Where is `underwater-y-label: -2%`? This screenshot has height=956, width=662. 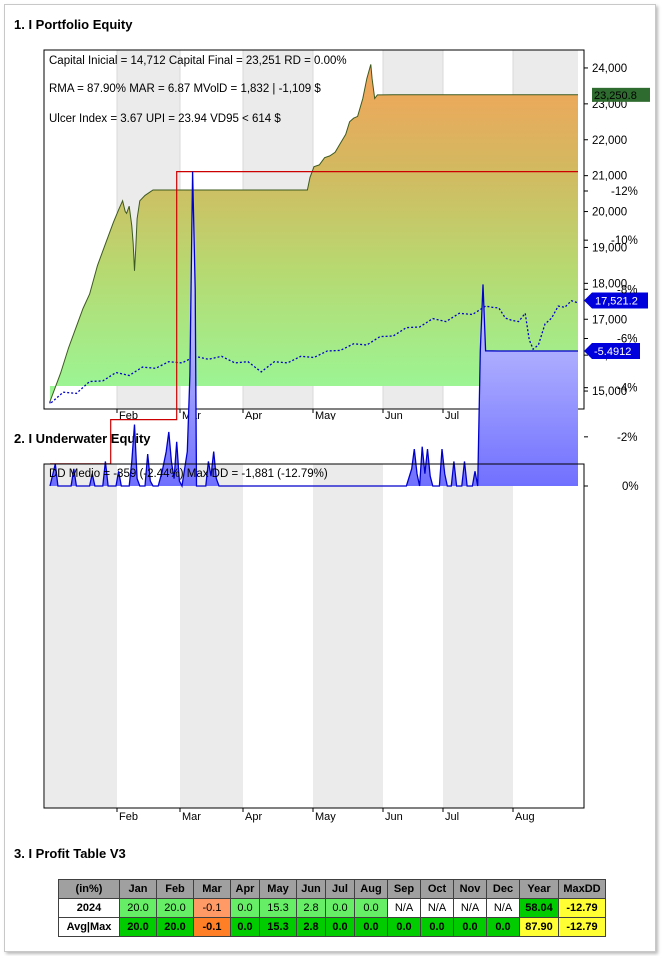 underwater-y-label: -2% is located at coordinates (627, 438).